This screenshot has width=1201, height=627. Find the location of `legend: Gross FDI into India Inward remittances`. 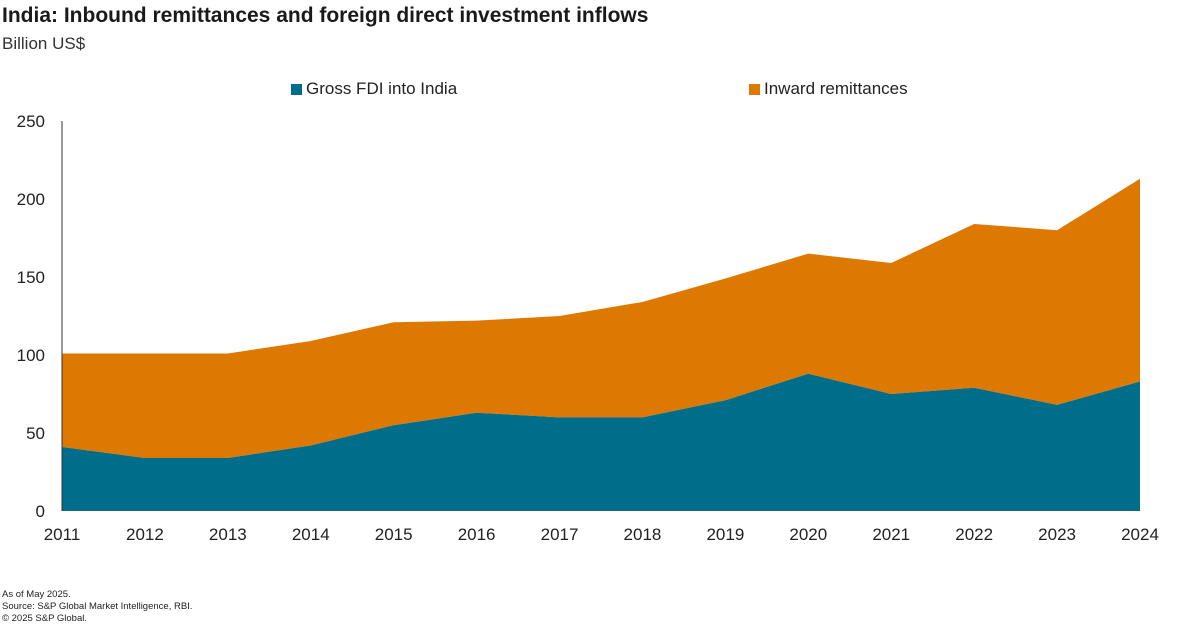

legend: Gross FDI into India Inward remittances is located at coordinates (600, 90).